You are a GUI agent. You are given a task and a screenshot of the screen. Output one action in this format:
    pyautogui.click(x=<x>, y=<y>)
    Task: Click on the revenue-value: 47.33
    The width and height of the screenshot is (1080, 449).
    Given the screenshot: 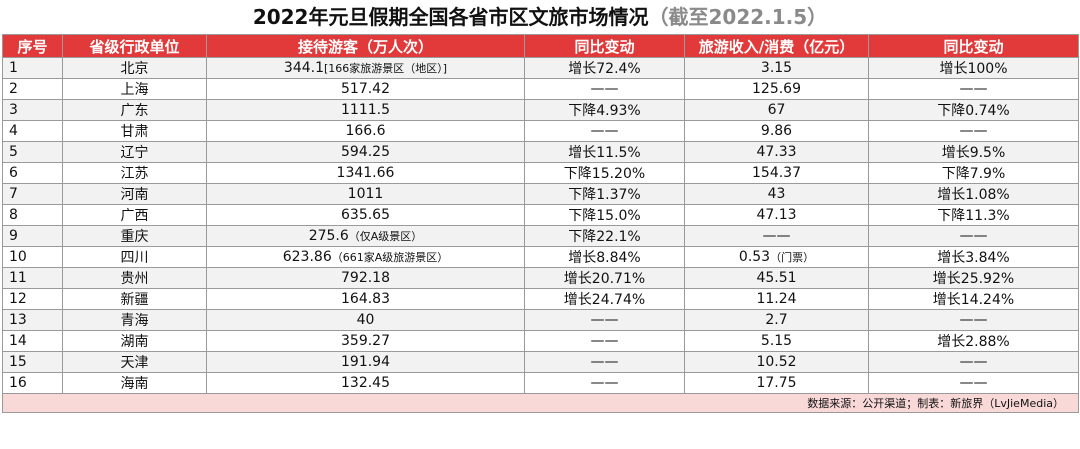 What is the action you would take?
    pyautogui.click(x=776, y=152)
    